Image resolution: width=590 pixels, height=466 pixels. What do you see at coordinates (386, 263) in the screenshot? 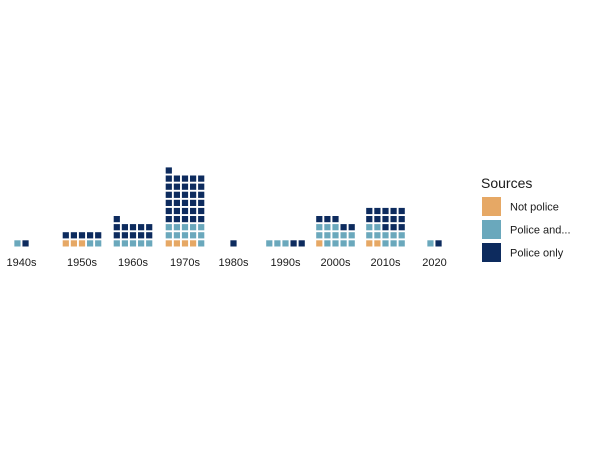
I see `x-tick-label: 2010s` at bounding box center [386, 263].